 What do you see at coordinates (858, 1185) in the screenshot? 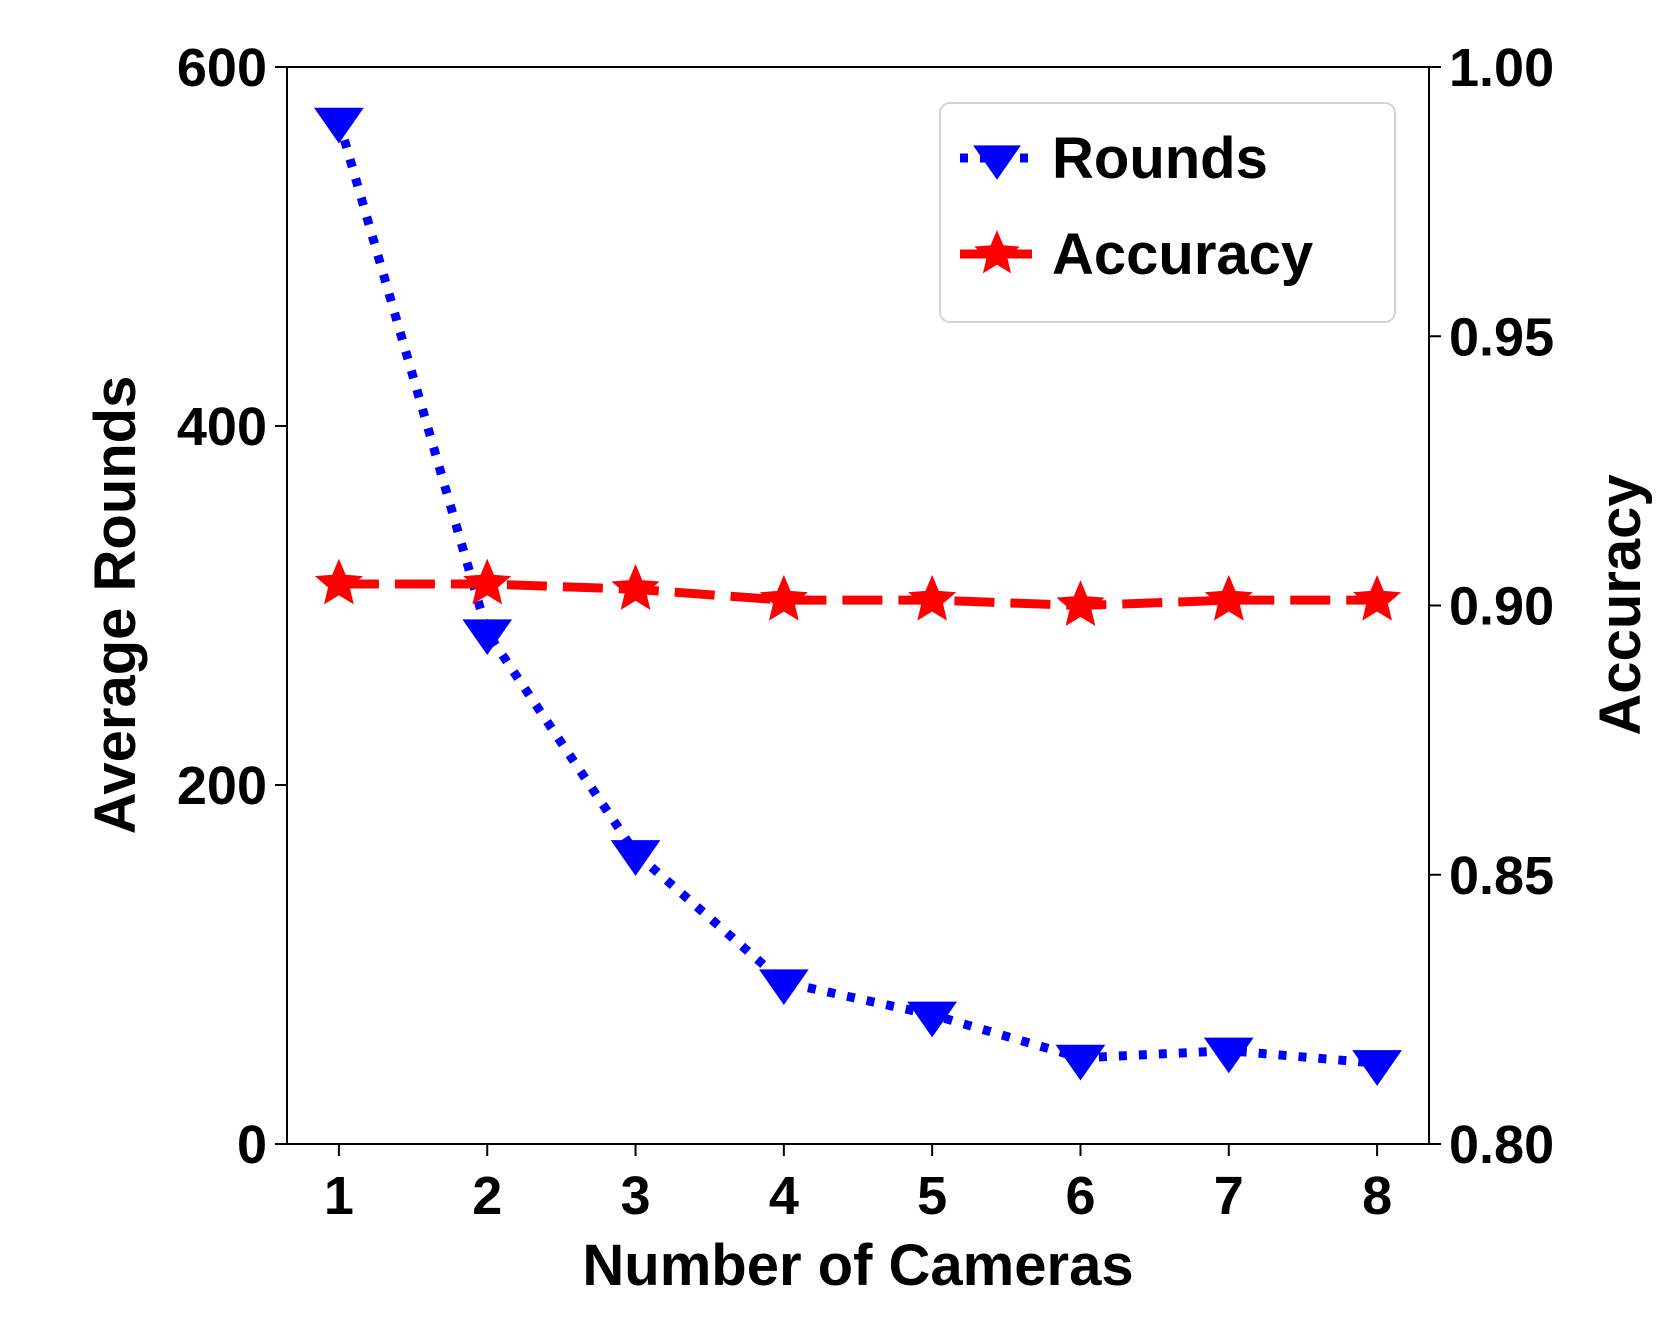
I see `x-axis-ticks: 1 2 3 4 5 6 7 8` at bounding box center [858, 1185].